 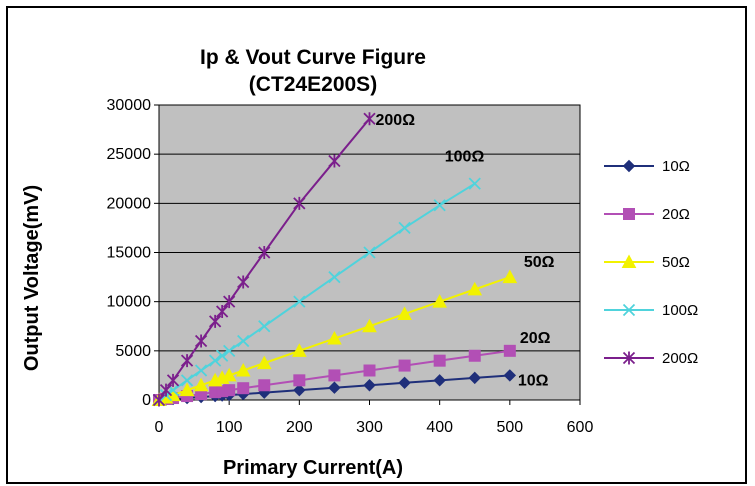 What do you see at coordinates (647, 214) in the screenshot?
I see `legend-item-1: 20Ω` at bounding box center [647, 214].